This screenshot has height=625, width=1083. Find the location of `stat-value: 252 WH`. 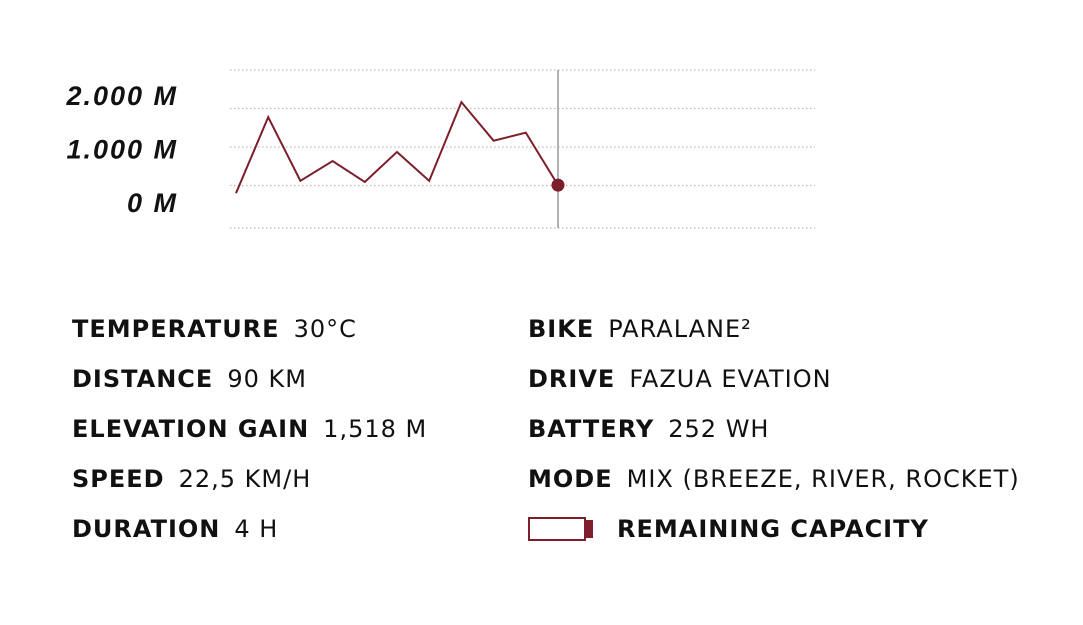

stat-value: 252 WH is located at coordinates (719, 429).